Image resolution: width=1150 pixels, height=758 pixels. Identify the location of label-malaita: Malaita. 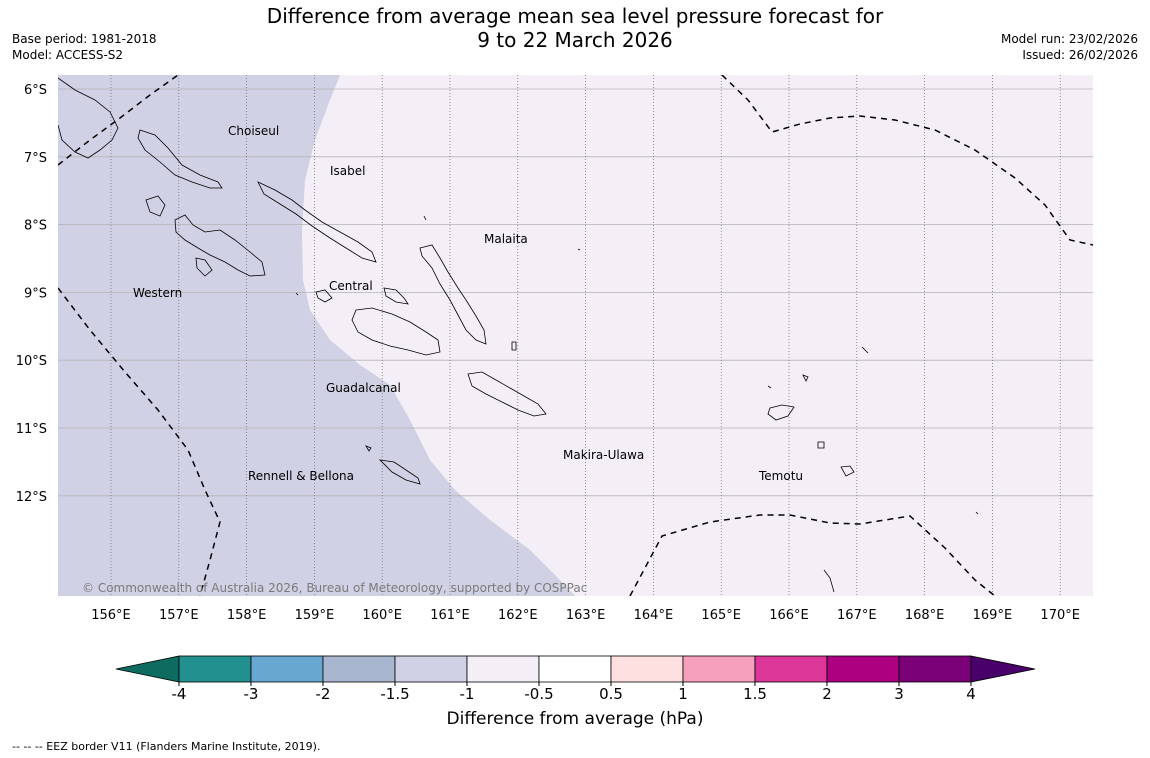
(506, 239).